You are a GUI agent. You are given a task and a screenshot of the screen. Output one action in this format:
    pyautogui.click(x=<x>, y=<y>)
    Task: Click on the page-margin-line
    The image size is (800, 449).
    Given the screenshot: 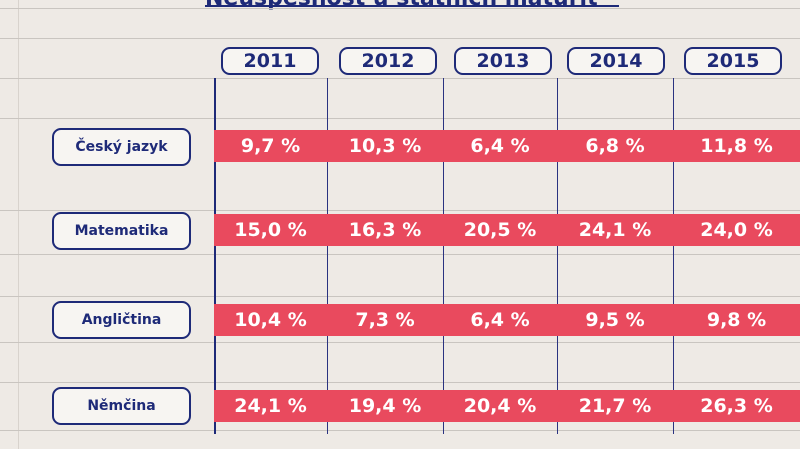 What is the action you would take?
    pyautogui.click(x=18, y=224)
    